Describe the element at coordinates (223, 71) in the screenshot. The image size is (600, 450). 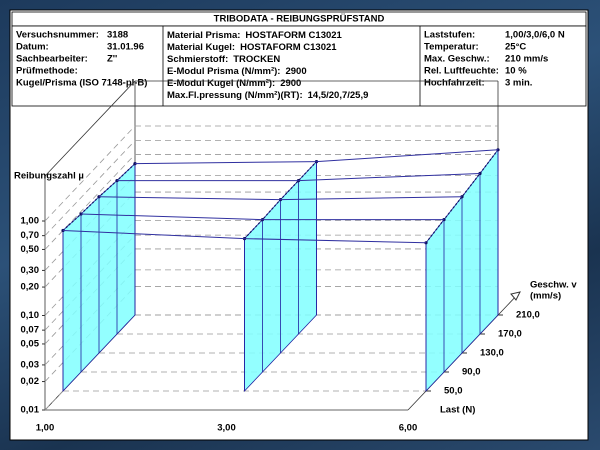
I see `info-label: E-Modul Prisma (N/mm²):` at that location.